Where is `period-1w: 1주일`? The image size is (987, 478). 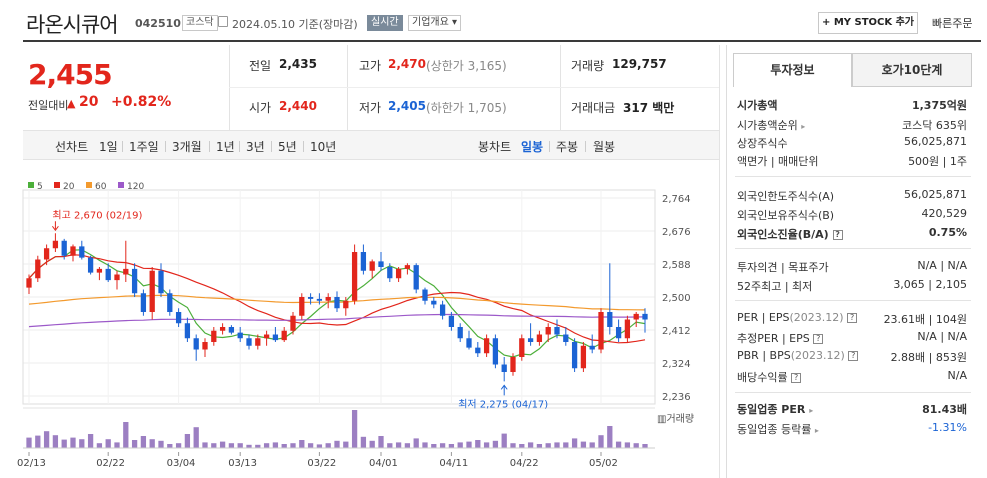 period-1w: 1주일 is located at coordinates (144, 147).